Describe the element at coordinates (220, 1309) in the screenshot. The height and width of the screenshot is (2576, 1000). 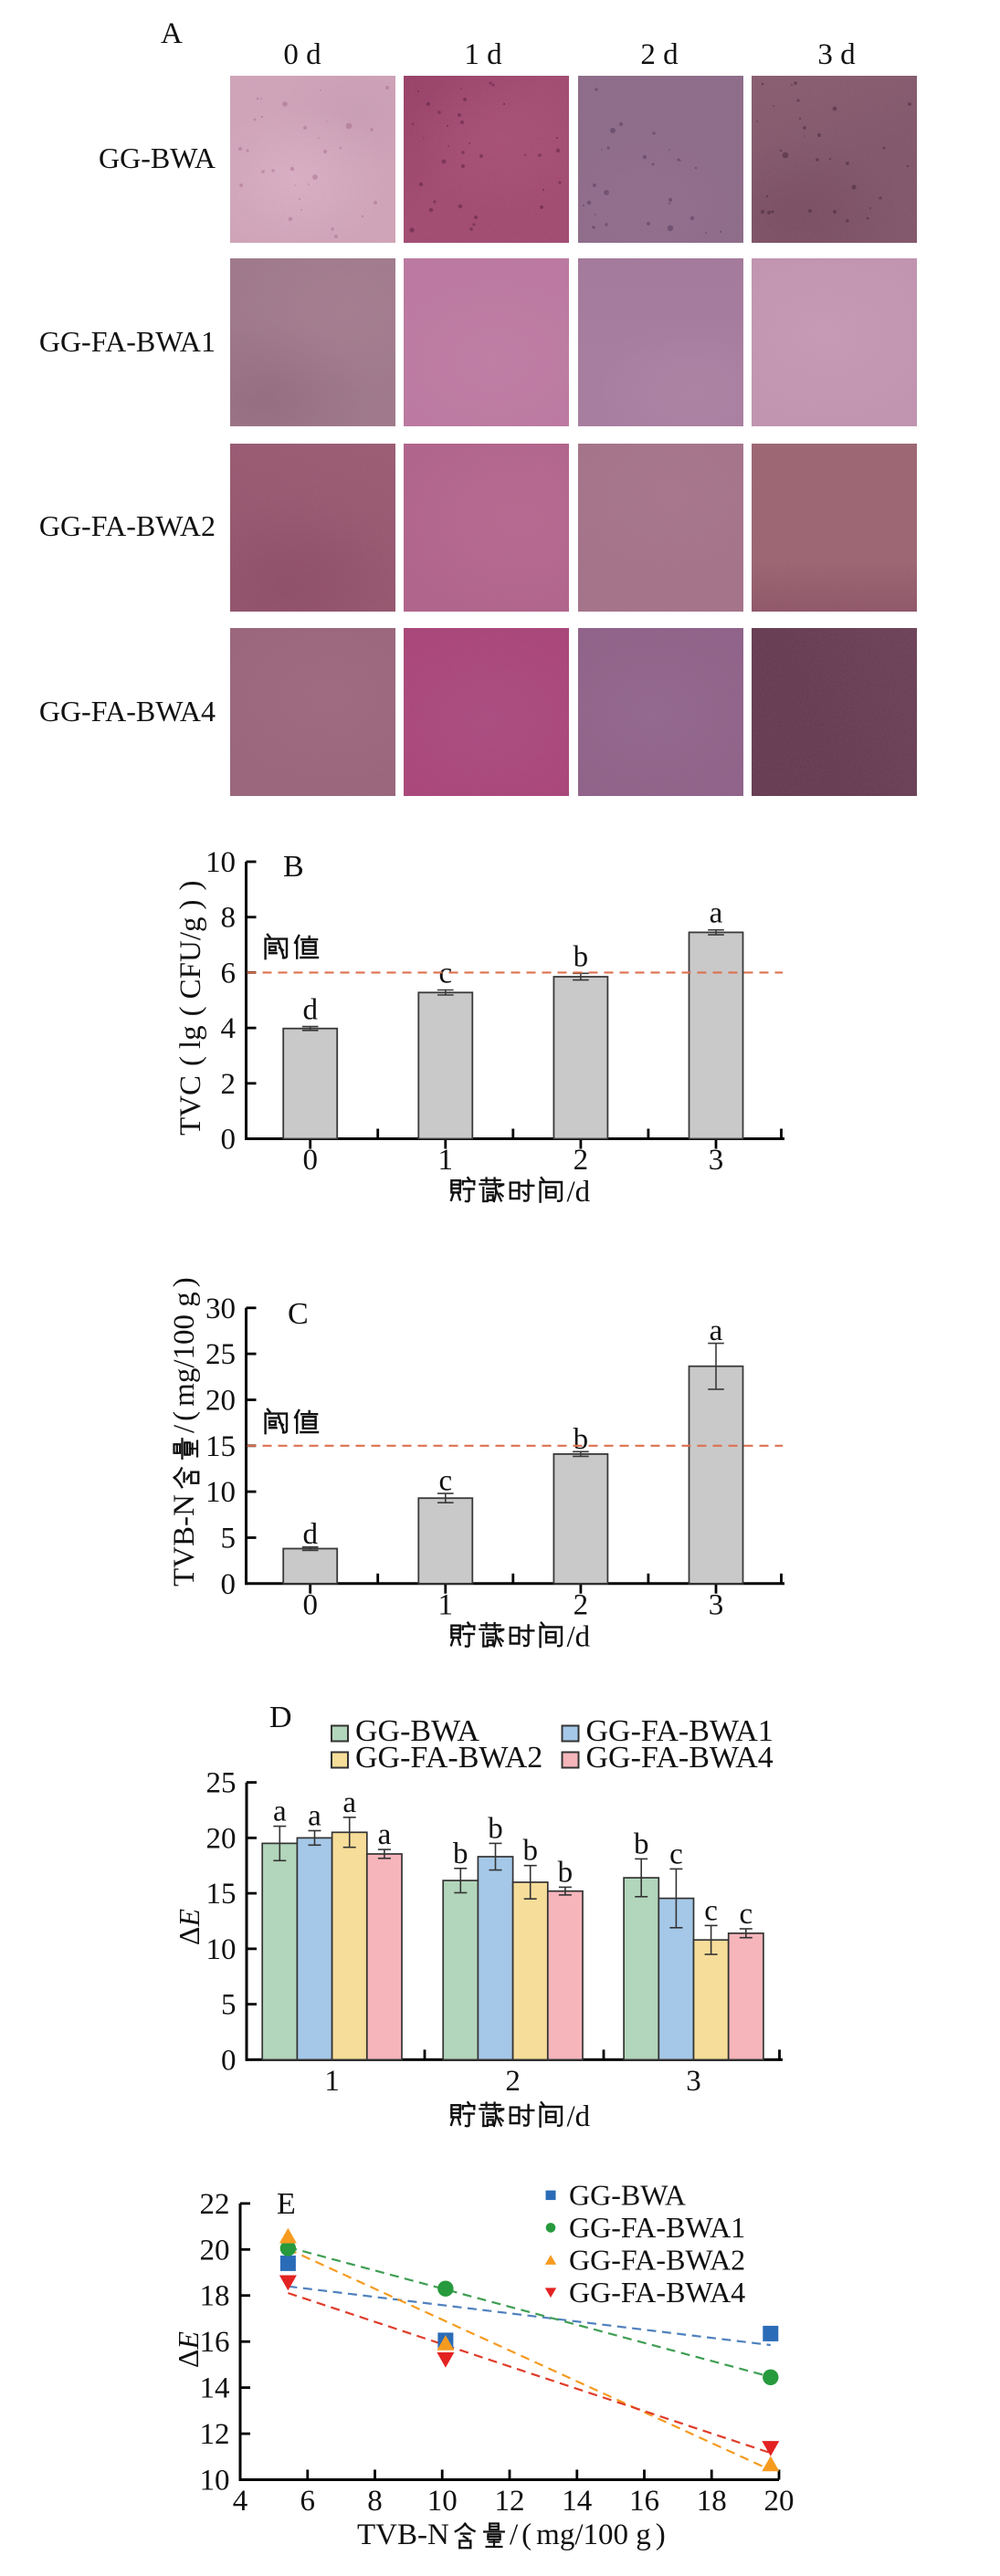
I see `svg-text: 30` at that location.